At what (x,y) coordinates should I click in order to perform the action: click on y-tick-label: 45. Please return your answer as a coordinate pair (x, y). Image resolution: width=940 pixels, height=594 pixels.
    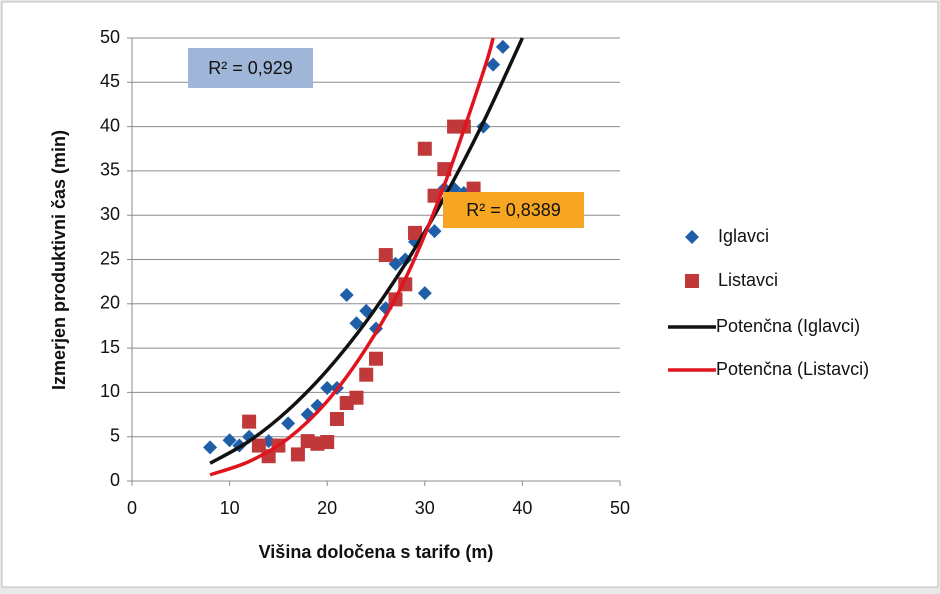
    Looking at the image, I should click on (110, 81).